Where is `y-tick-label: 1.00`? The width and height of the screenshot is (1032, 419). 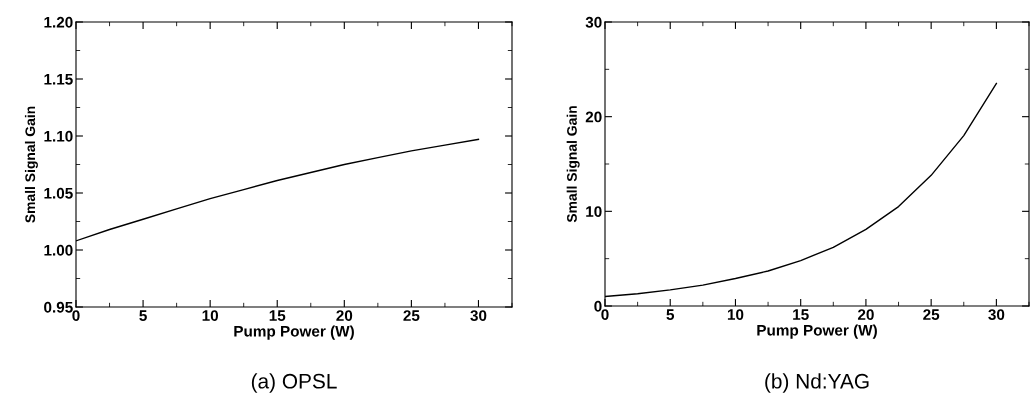
y-tick-label: 1.00 is located at coordinates (58, 250).